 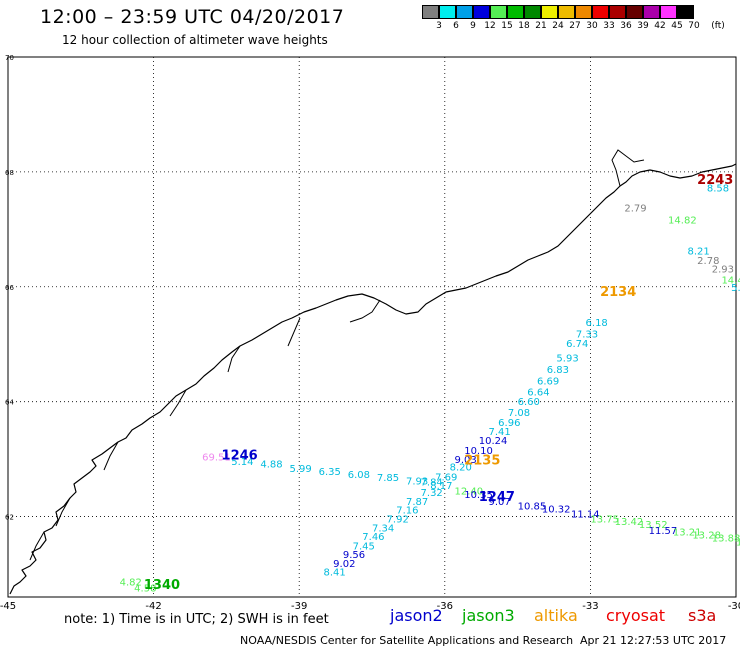 I want to click on swh-value: 13.42, so click(x=629, y=522).